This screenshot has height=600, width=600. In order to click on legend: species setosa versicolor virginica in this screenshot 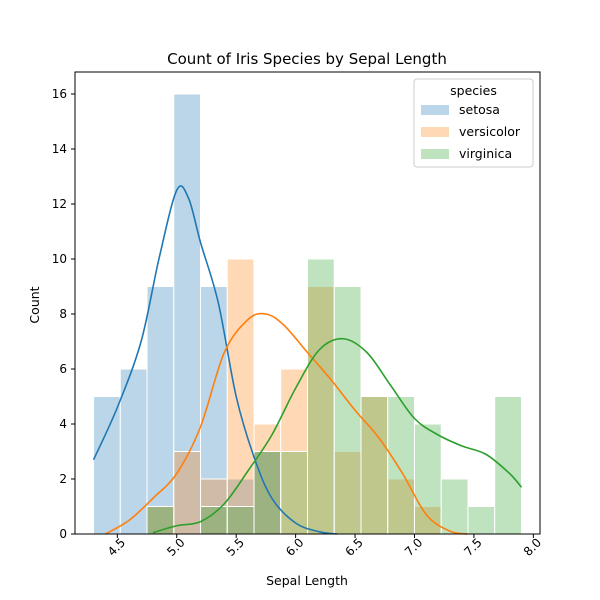, I will do `click(473, 123)`.